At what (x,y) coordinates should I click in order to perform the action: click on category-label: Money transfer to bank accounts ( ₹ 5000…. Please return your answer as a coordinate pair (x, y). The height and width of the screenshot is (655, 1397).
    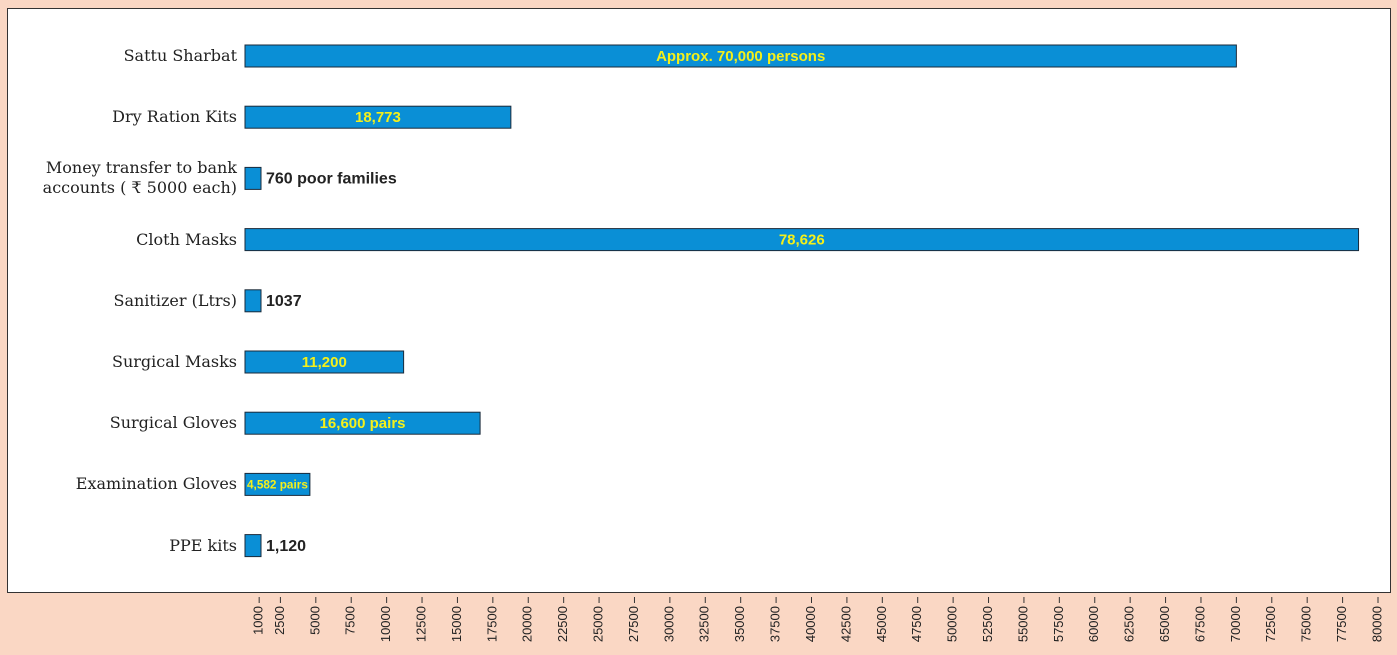
    Looking at the image, I should click on (139, 178).